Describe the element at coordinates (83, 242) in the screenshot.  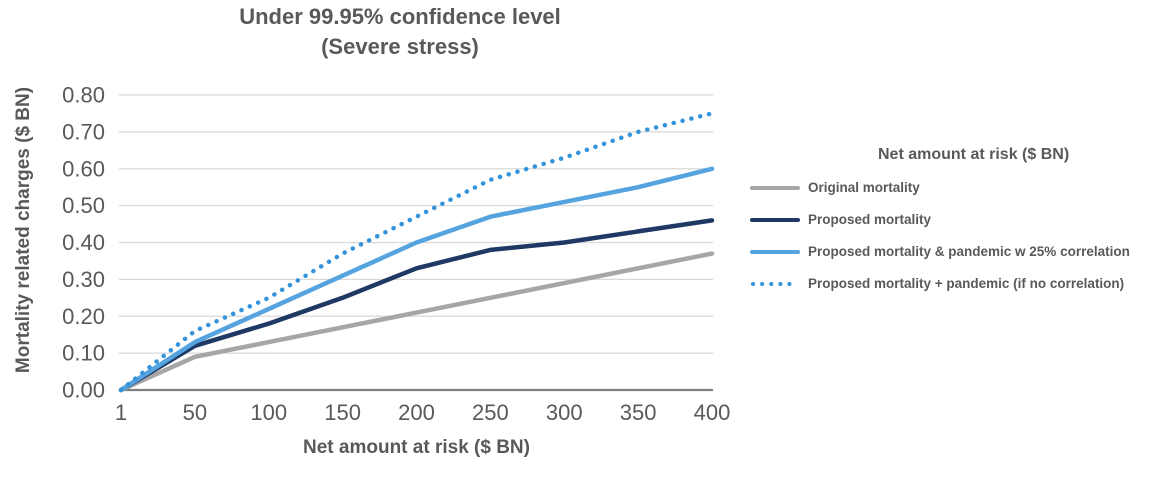
I see `y-tick-label: 0.40` at that location.